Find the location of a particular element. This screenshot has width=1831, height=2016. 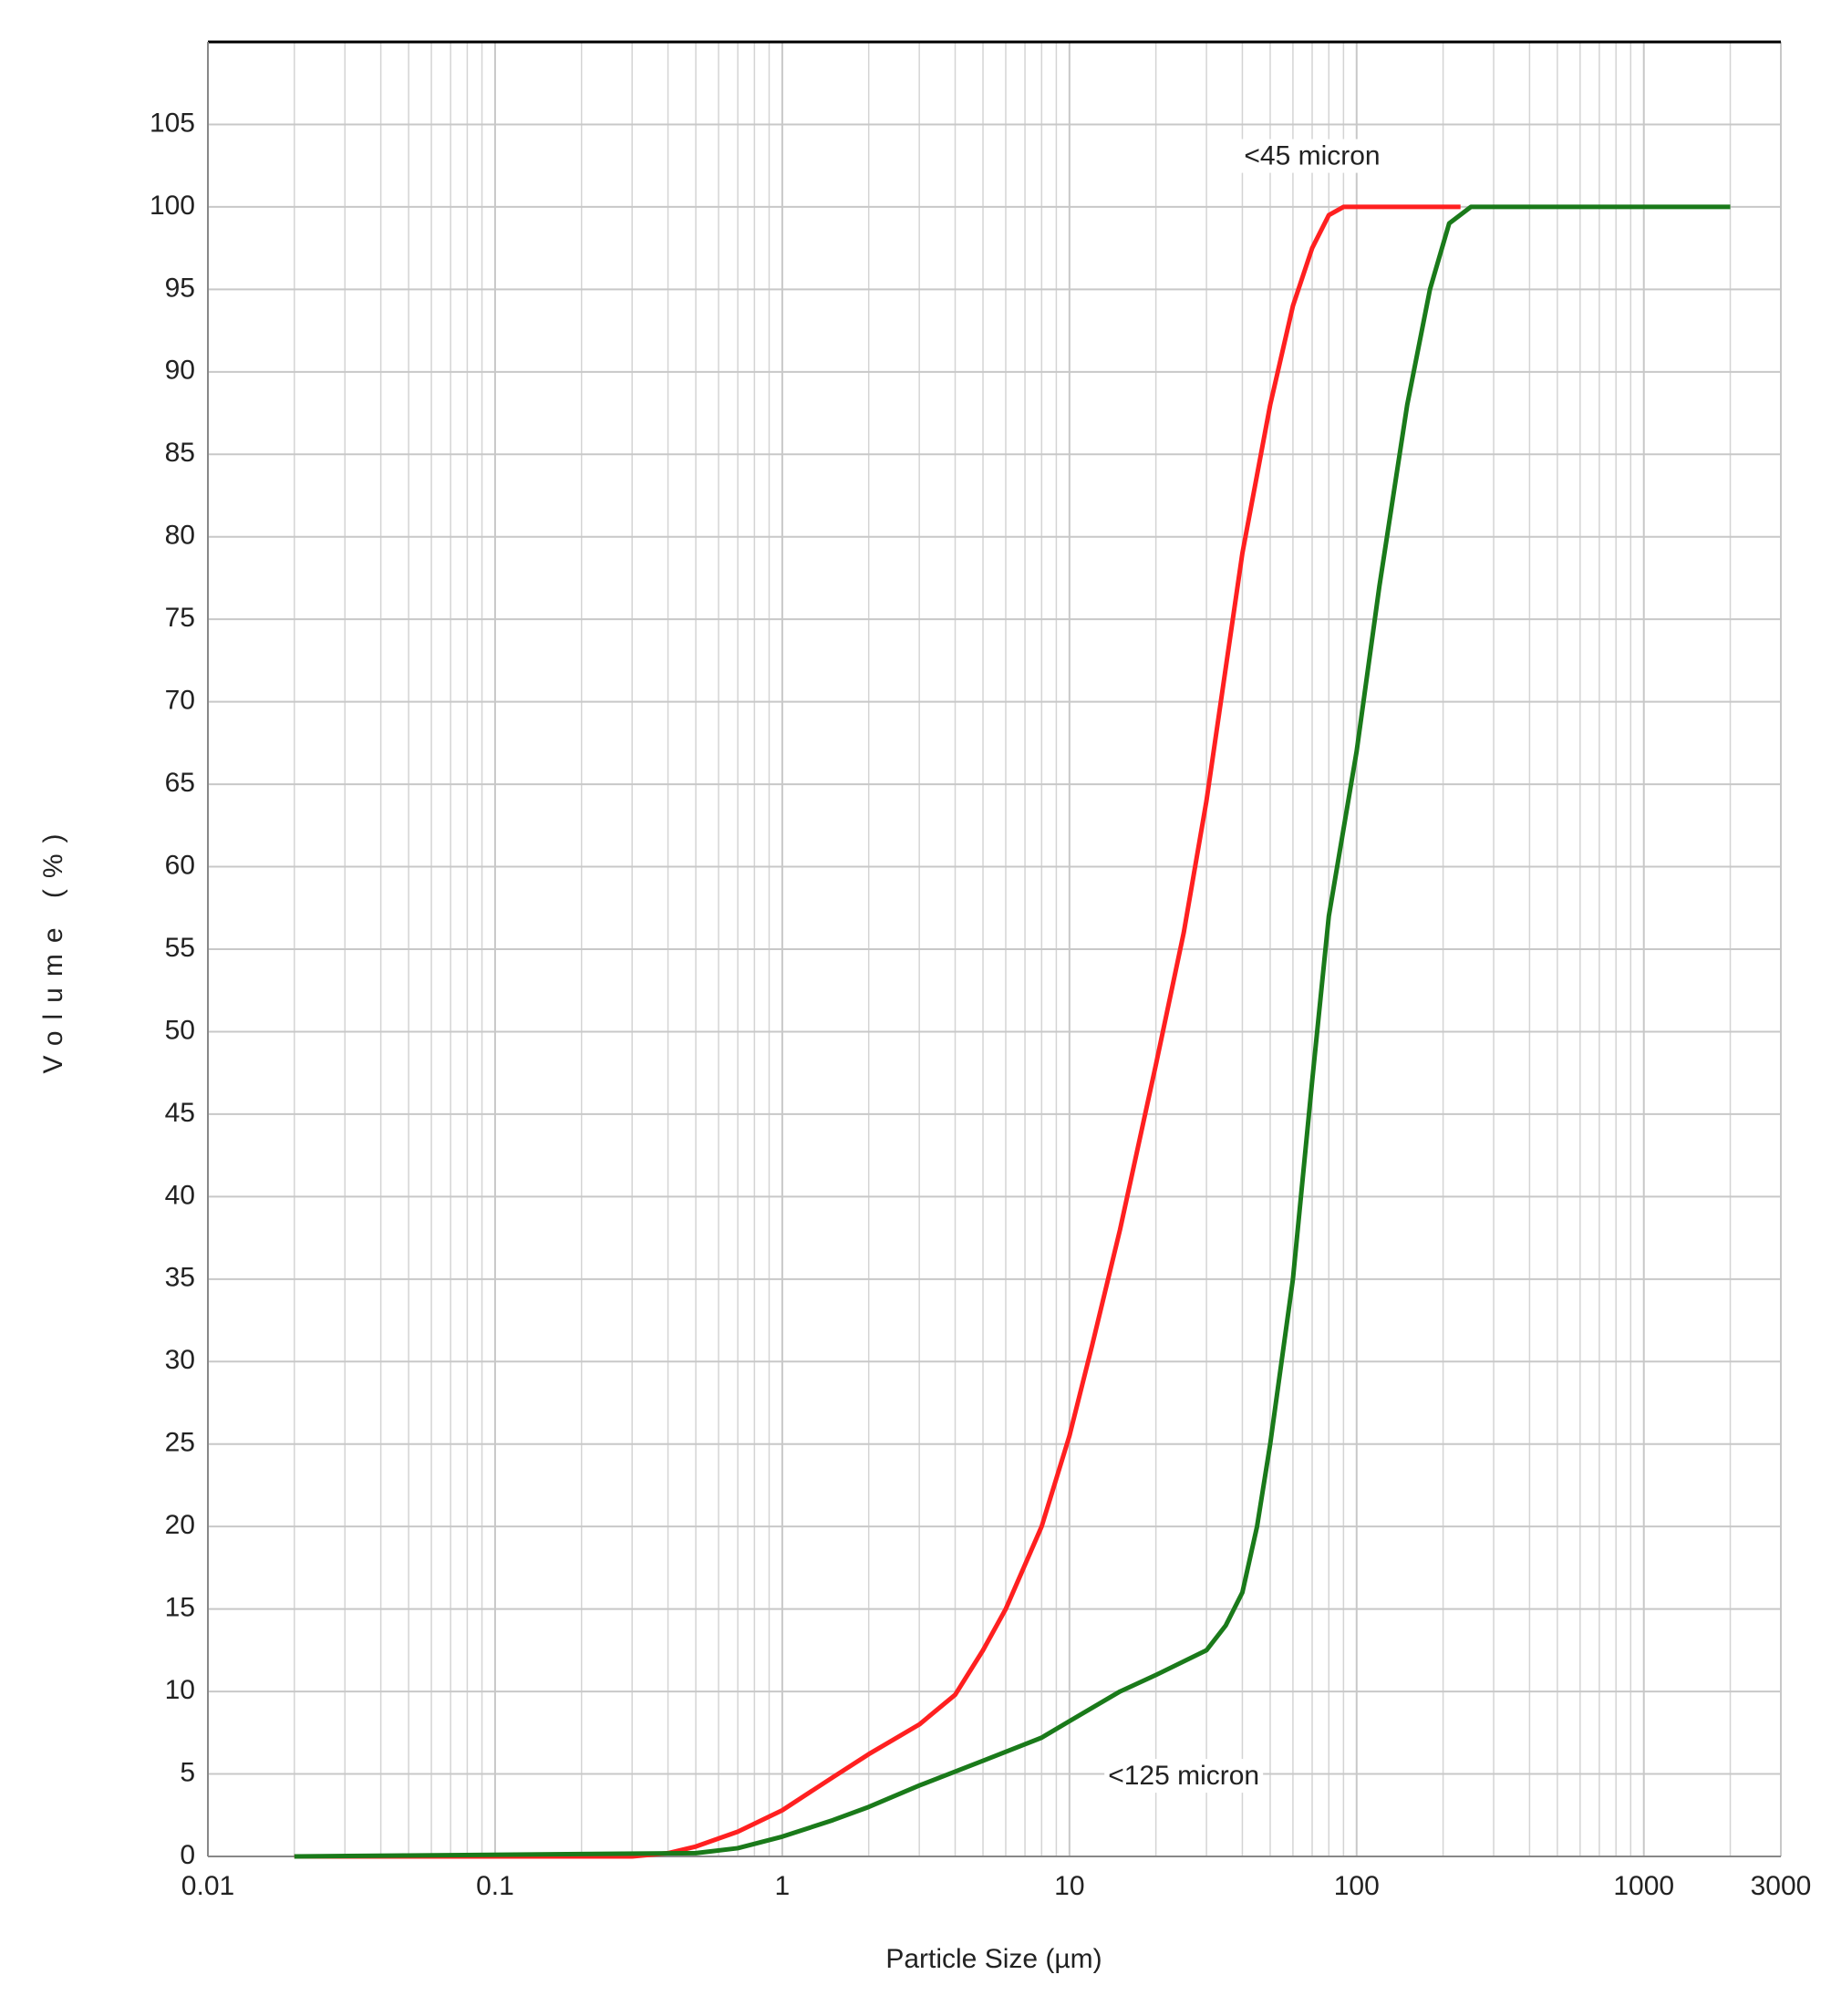

y-tick-label: 40 is located at coordinates (180, 1195).